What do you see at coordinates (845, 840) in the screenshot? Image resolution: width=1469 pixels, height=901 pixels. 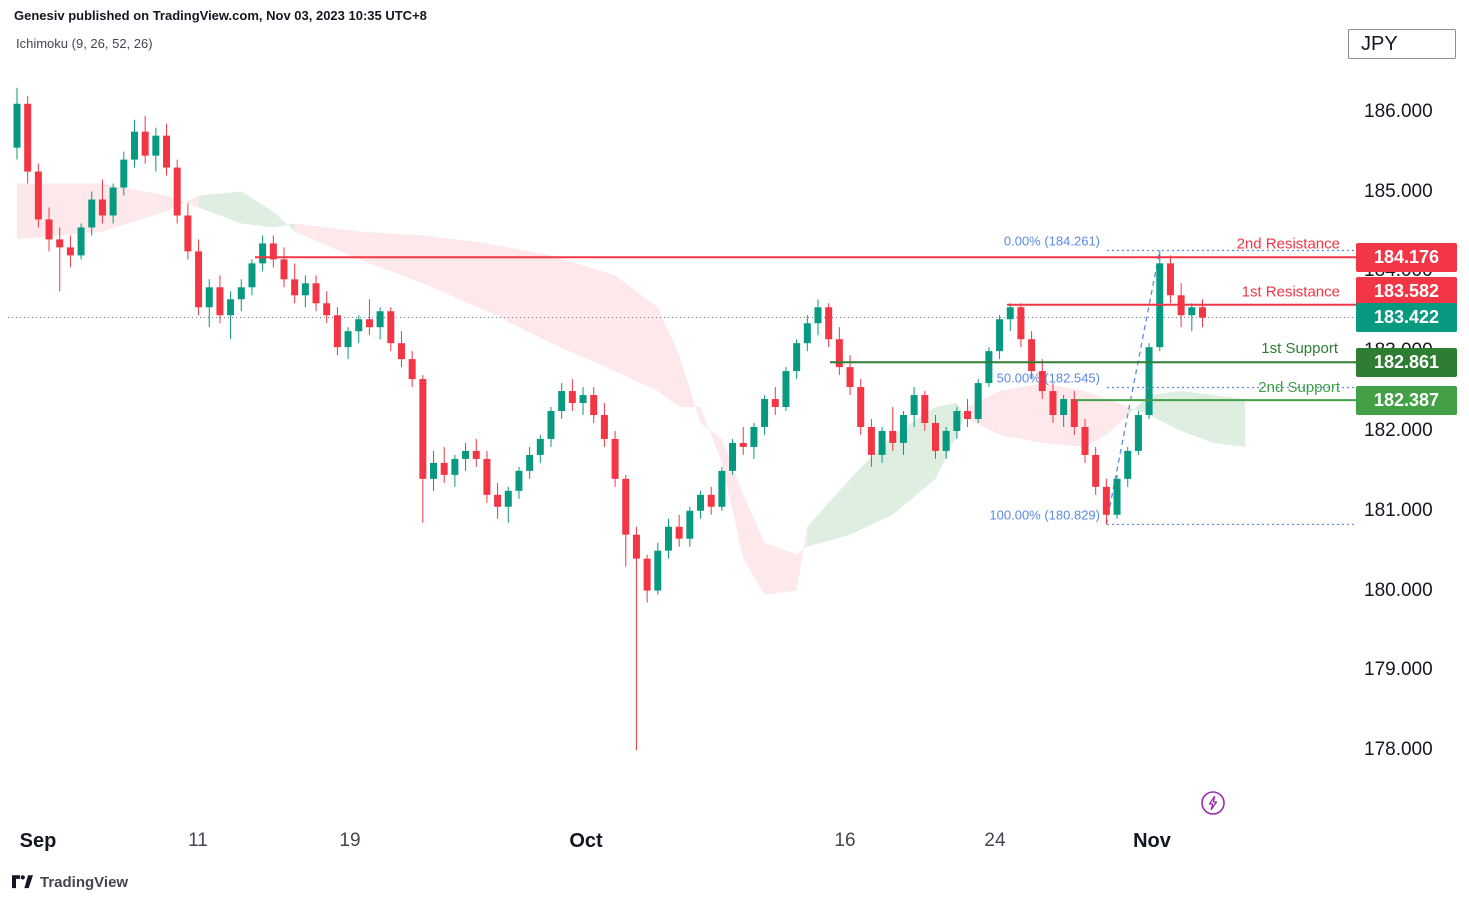 I see `time-tick: 16` at bounding box center [845, 840].